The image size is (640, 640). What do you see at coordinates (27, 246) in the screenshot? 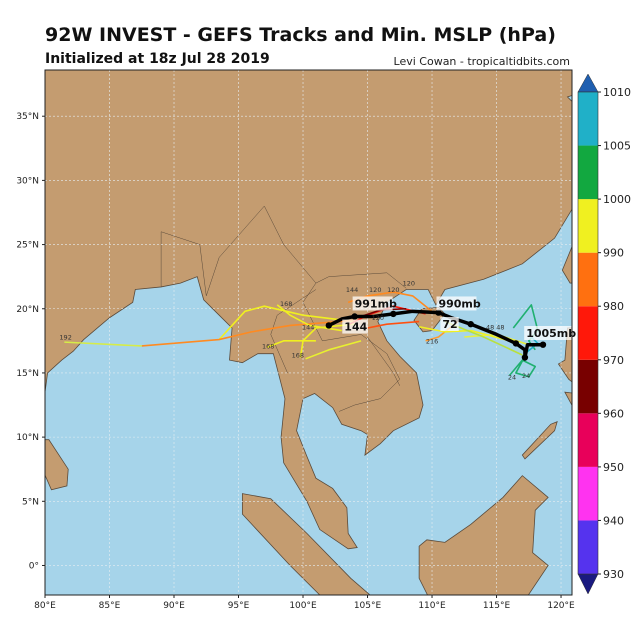
I see `lat-tick-label: 25°N` at bounding box center [27, 246].